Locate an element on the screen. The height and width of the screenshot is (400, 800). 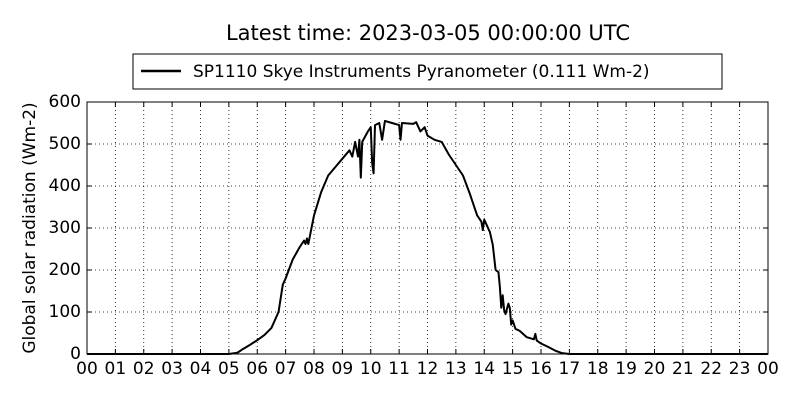
x-tick-label: 10 is located at coordinates (371, 369).